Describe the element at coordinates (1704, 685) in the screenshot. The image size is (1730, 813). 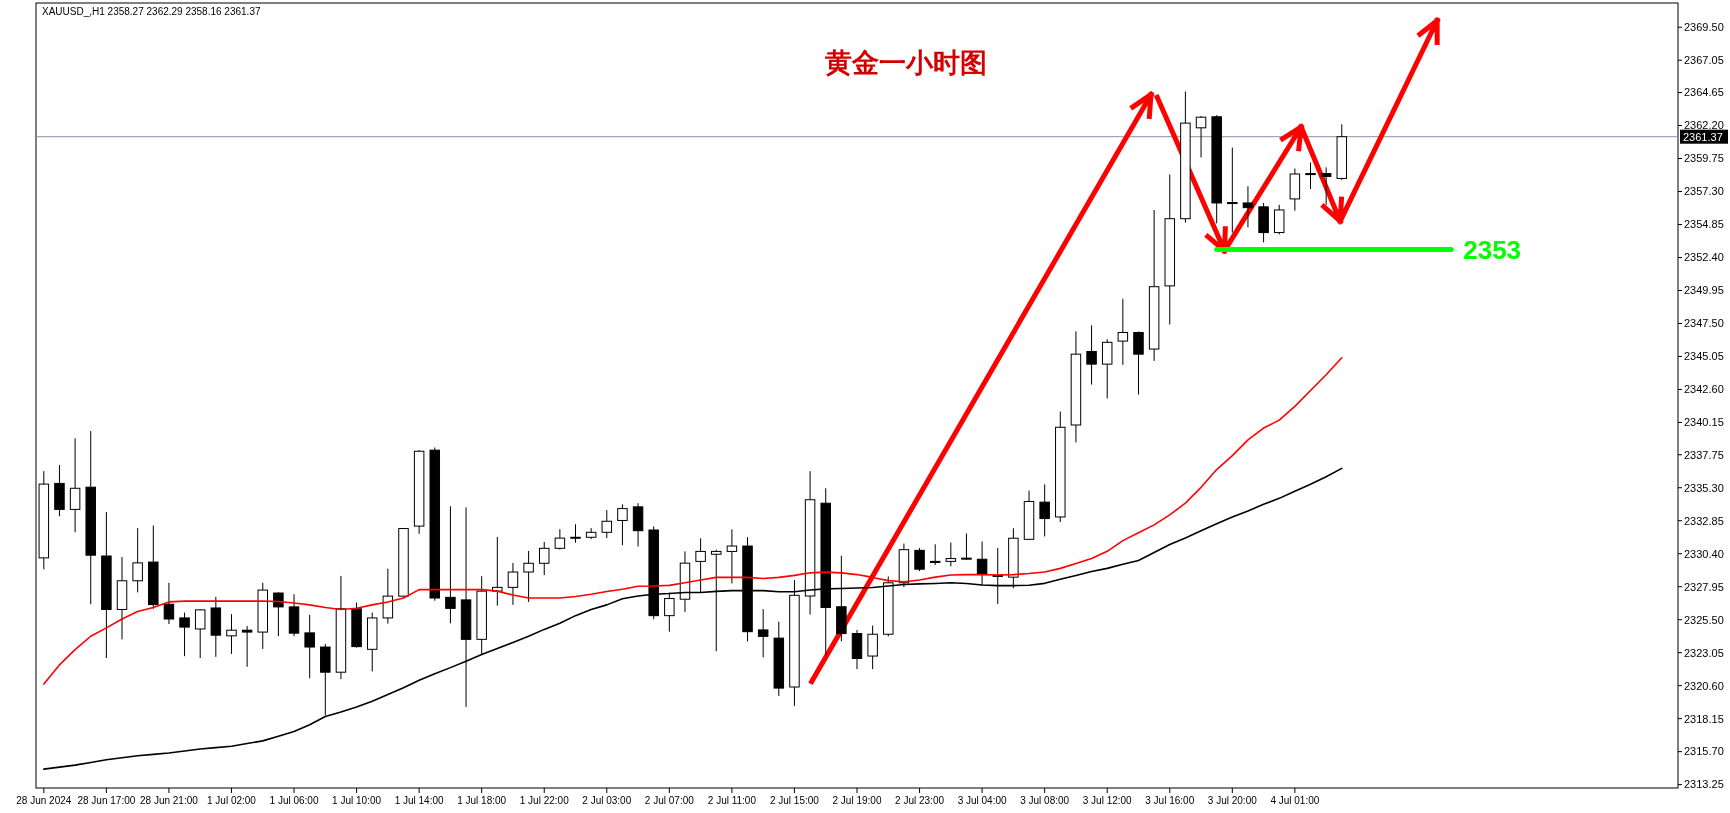
I see `y-tick-label: 2320.60` at that location.